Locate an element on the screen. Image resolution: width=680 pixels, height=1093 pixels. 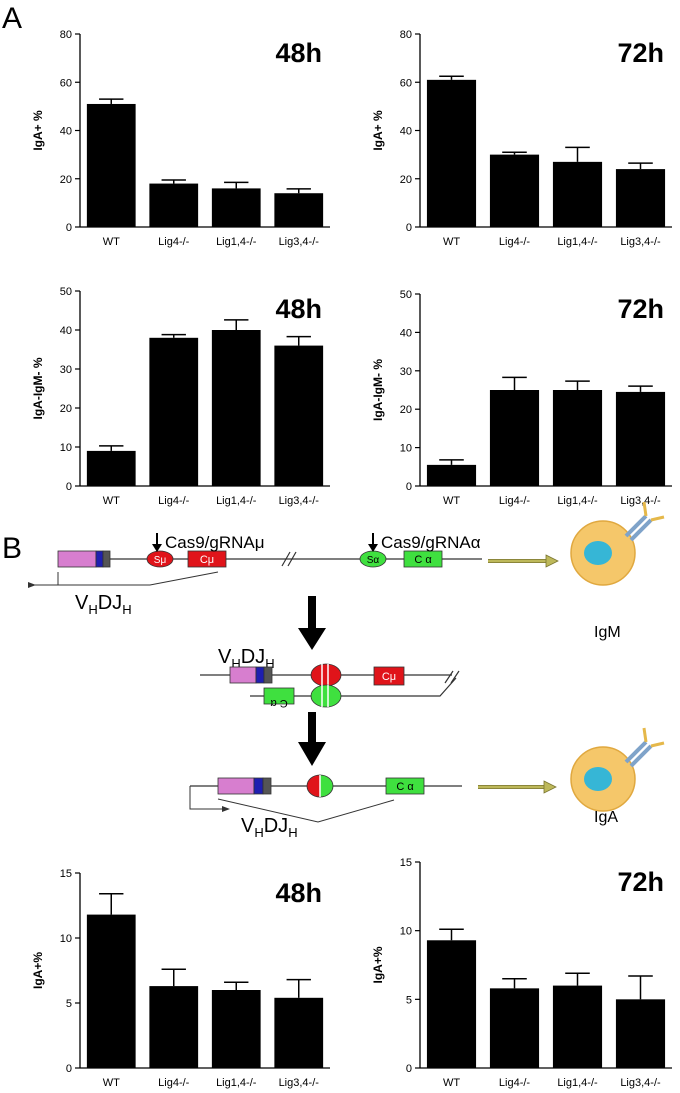
c-mu-label: Cμ is located at coordinates (389, 677).